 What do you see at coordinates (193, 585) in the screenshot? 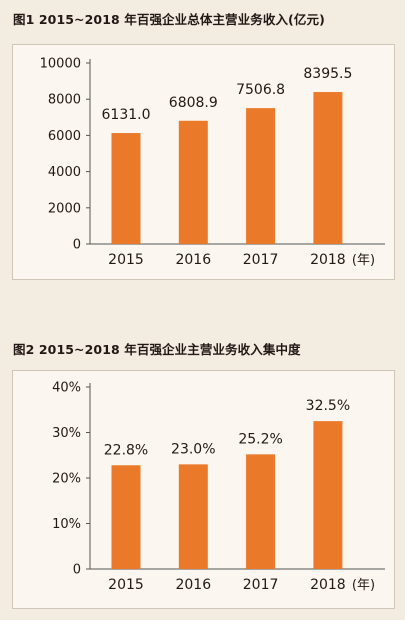
I see `chart2-x-tick-label: 2016` at bounding box center [193, 585].